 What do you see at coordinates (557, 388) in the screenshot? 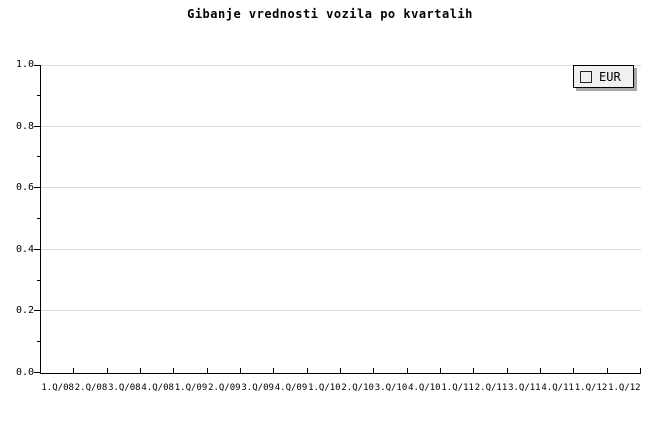
I see `x-axis-label: 4.Q/11` at bounding box center [557, 388].